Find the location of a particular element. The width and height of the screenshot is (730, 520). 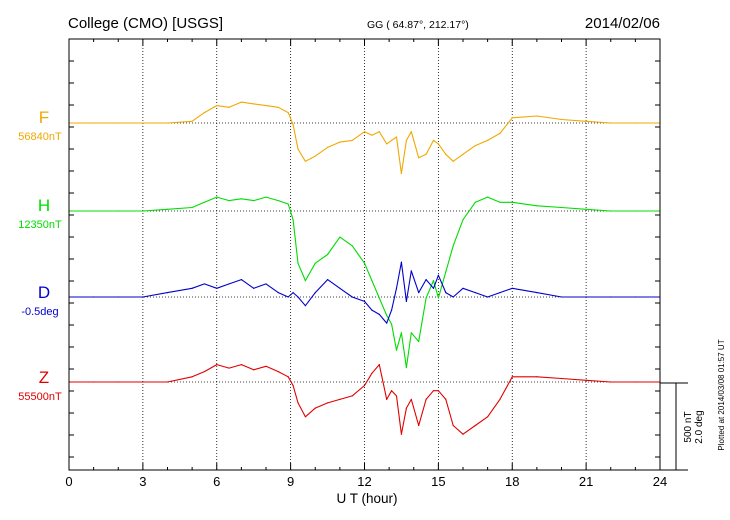

x-tick-label: 3 is located at coordinates (142, 481).